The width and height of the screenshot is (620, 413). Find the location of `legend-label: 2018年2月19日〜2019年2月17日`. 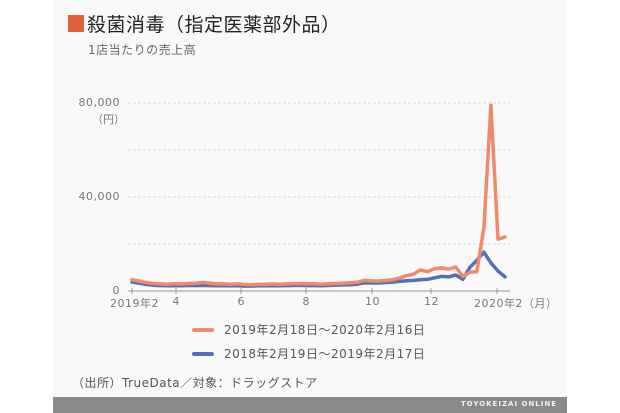

legend-label: 2018年2月19日〜2019年2月17日 is located at coordinates (325, 354).